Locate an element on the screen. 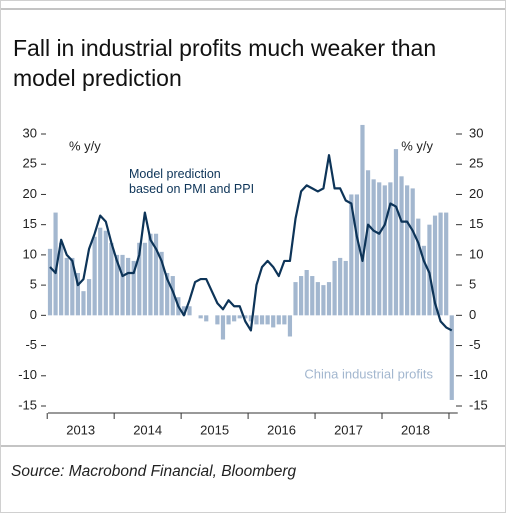  y2-axis-label: % y/y is located at coordinates (417, 145).